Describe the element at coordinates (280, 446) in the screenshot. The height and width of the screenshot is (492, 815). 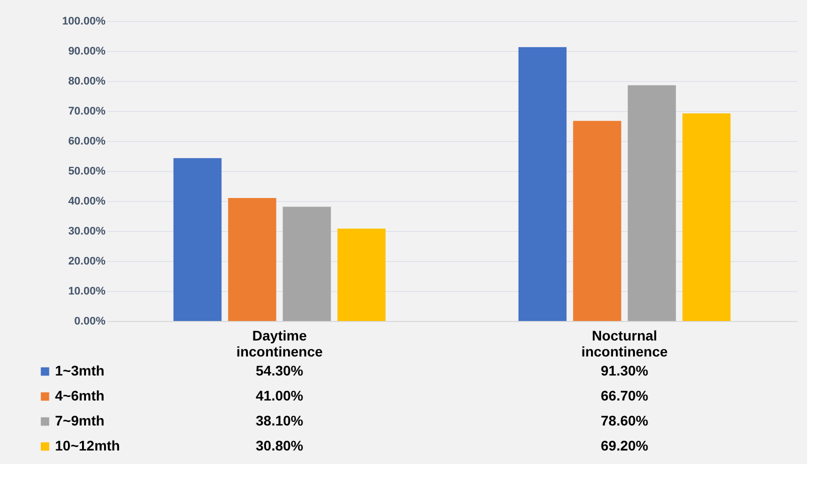
I see `data-label: 30.80%` at that location.